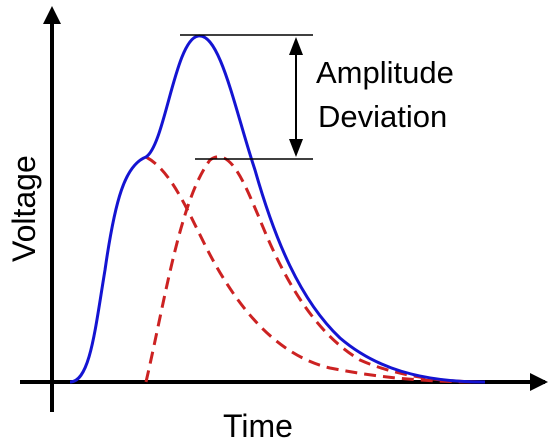 Image resolution: width=550 pixels, height=447 pixels. I want to click on x-axis-arrow, so click(539, 382).